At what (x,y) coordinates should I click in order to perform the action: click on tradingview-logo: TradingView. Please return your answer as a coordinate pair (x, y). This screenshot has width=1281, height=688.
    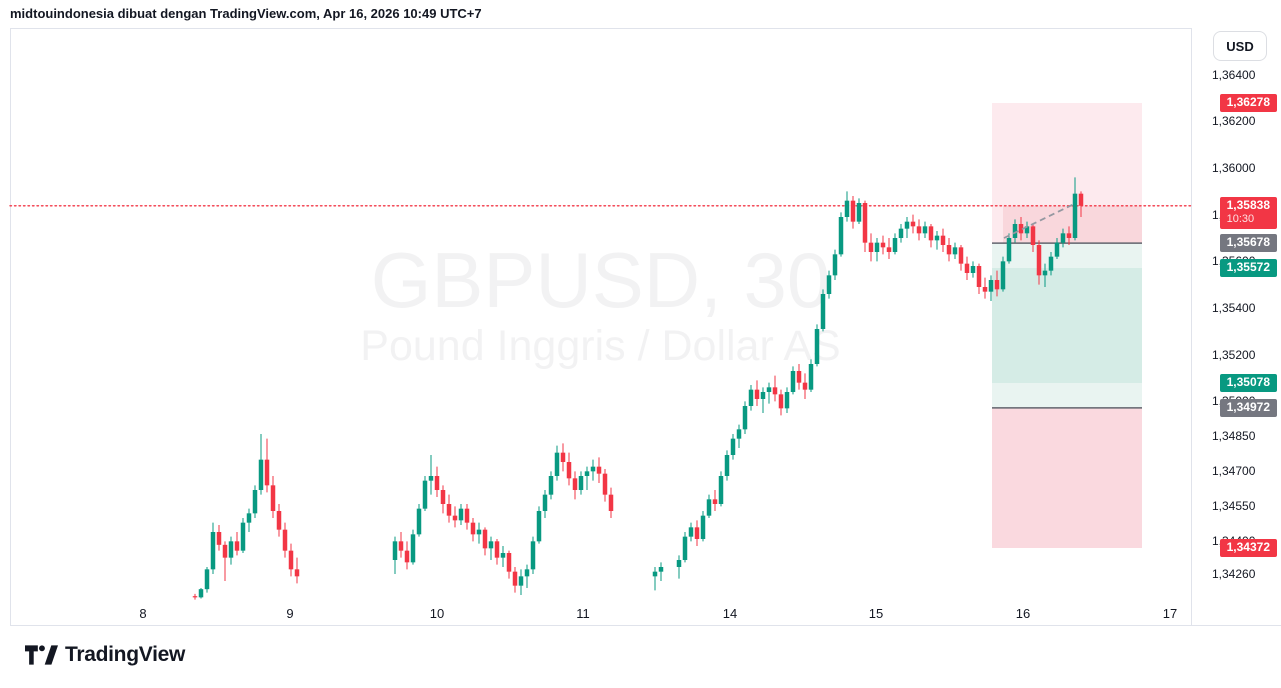
    Looking at the image, I should click on (105, 655).